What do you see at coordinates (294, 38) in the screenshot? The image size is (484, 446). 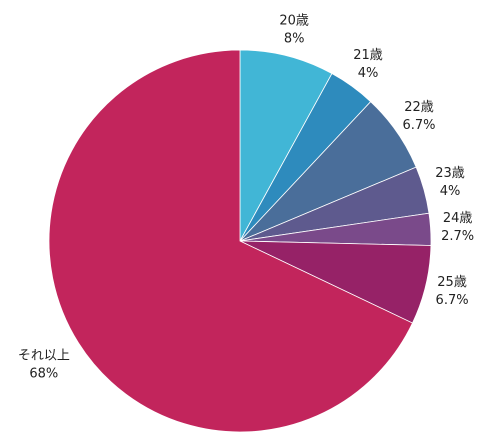 I see `value-label: 8%` at bounding box center [294, 38].